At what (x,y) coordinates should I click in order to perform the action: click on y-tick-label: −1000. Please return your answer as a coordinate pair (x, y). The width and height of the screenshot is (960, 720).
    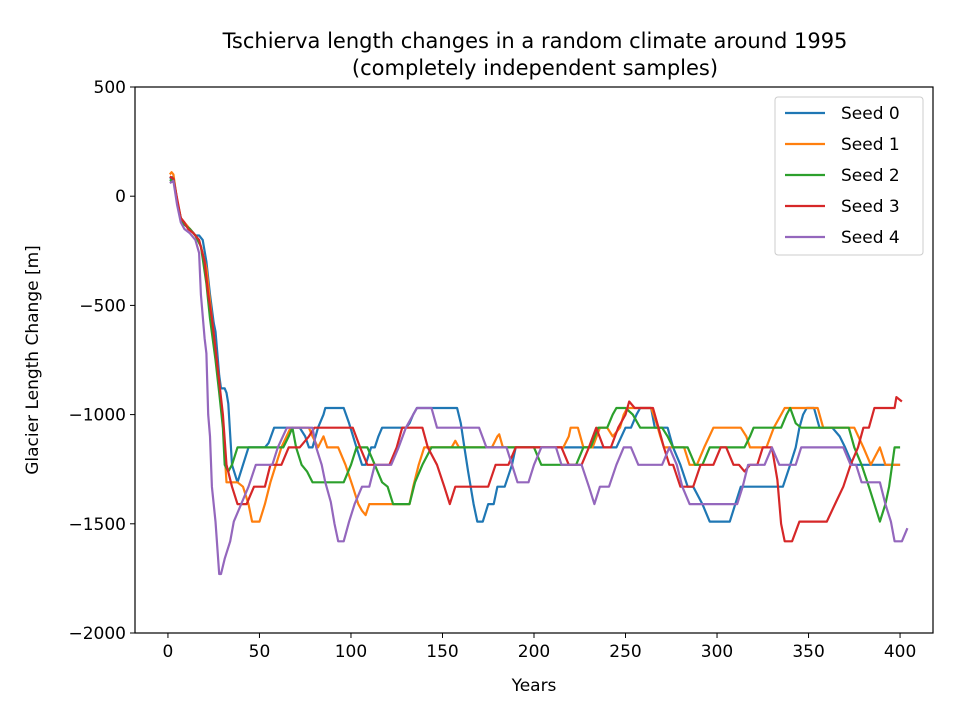
    Looking at the image, I should click on (97, 416).